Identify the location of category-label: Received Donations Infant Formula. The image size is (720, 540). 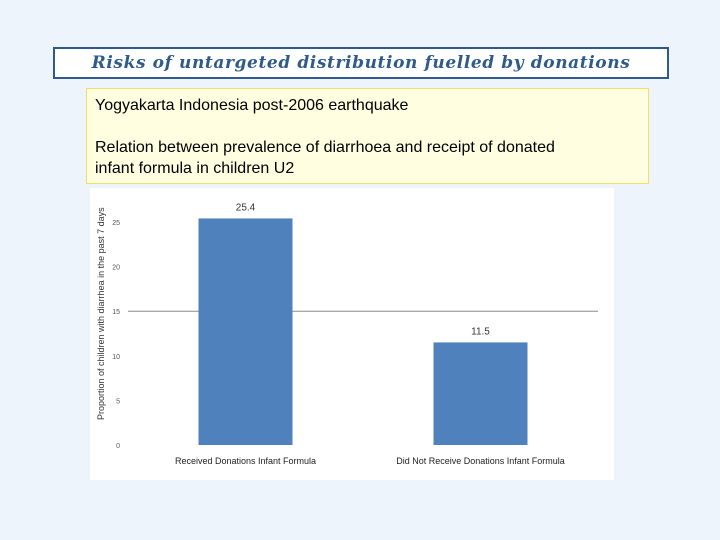
(245, 461).